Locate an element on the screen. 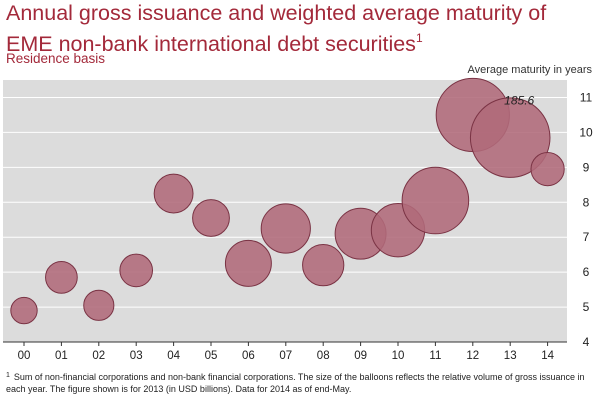  x-tick-label: 14 is located at coordinates (547, 356).